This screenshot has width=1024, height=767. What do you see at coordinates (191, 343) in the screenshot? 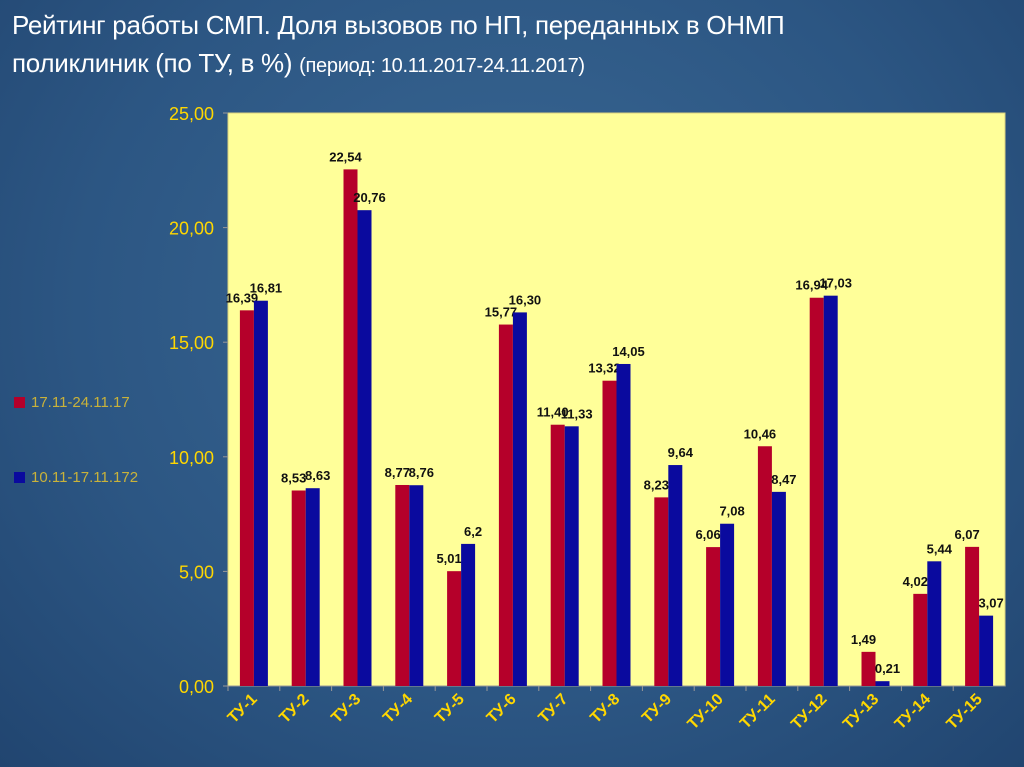
I see `y-tick-label: 15,00` at bounding box center [191, 343].